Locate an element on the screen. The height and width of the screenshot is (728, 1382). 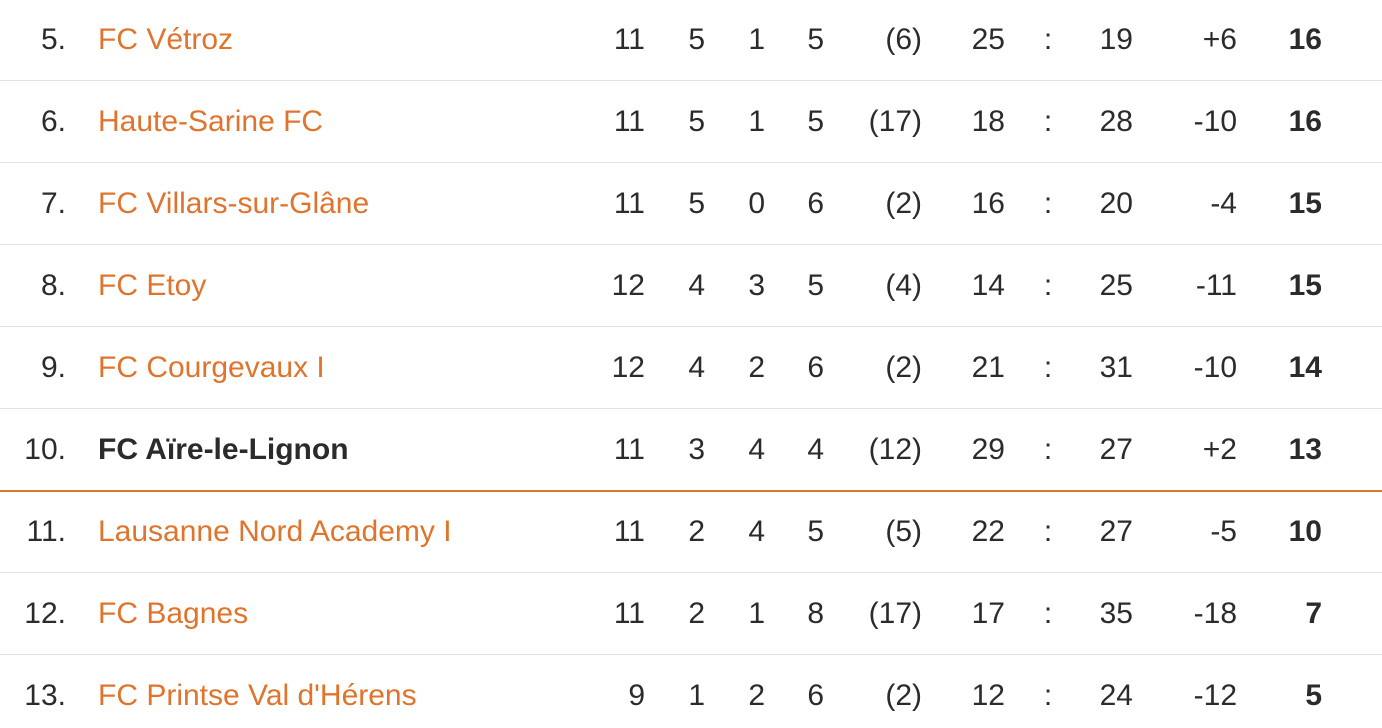
goals-for: 22 is located at coordinates (988, 531).